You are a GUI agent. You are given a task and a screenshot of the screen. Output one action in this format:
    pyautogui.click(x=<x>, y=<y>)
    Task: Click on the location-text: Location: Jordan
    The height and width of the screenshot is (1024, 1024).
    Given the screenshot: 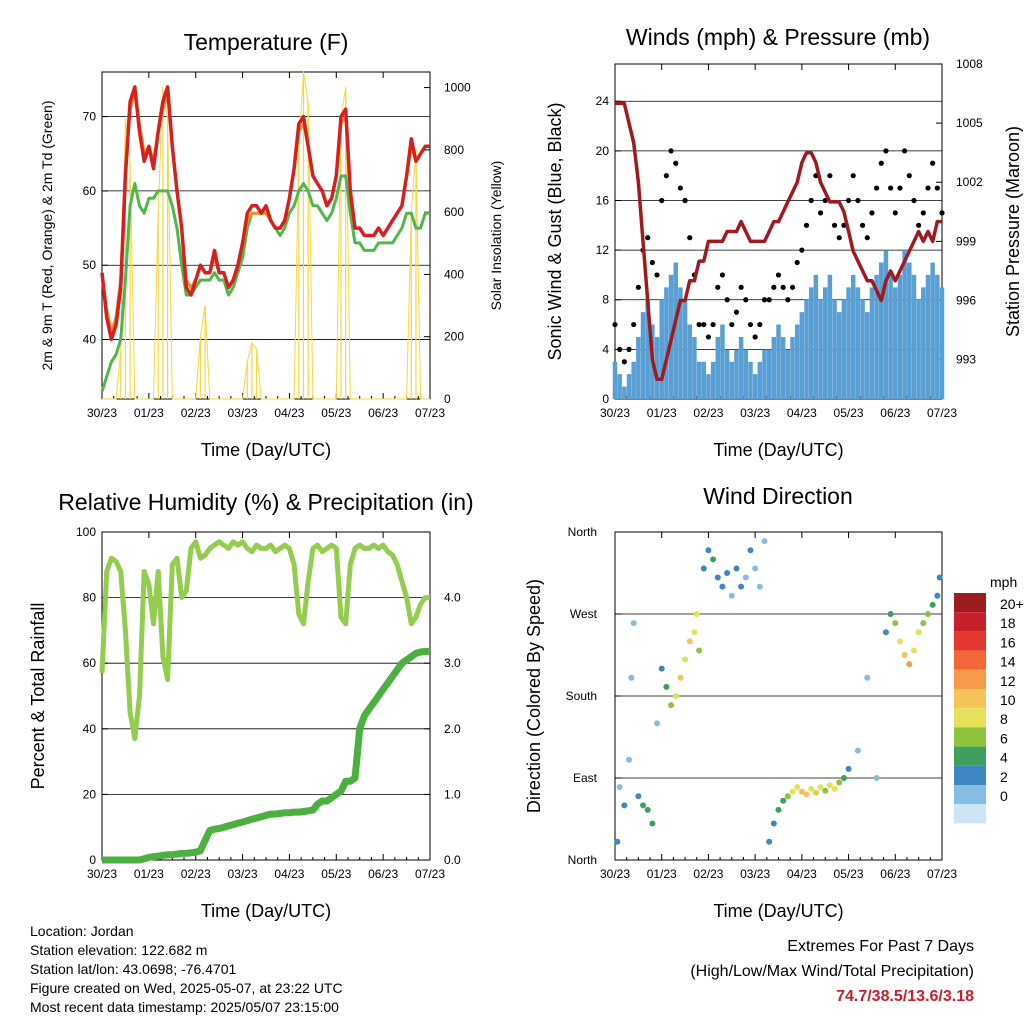 What is the action you would take?
    pyautogui.click(x=82, y=931)
    